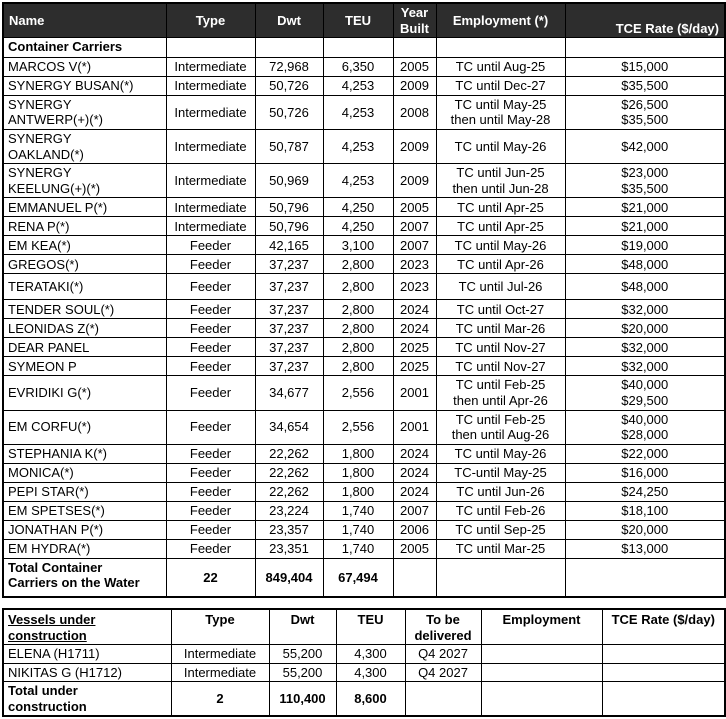 This screenshot has height=719, width=726. What do you see at coordinates (84, 491) in the screenshot?
I see `vessel-name-cell: PEPI STAR(*)` at bounding box center [84, 491].